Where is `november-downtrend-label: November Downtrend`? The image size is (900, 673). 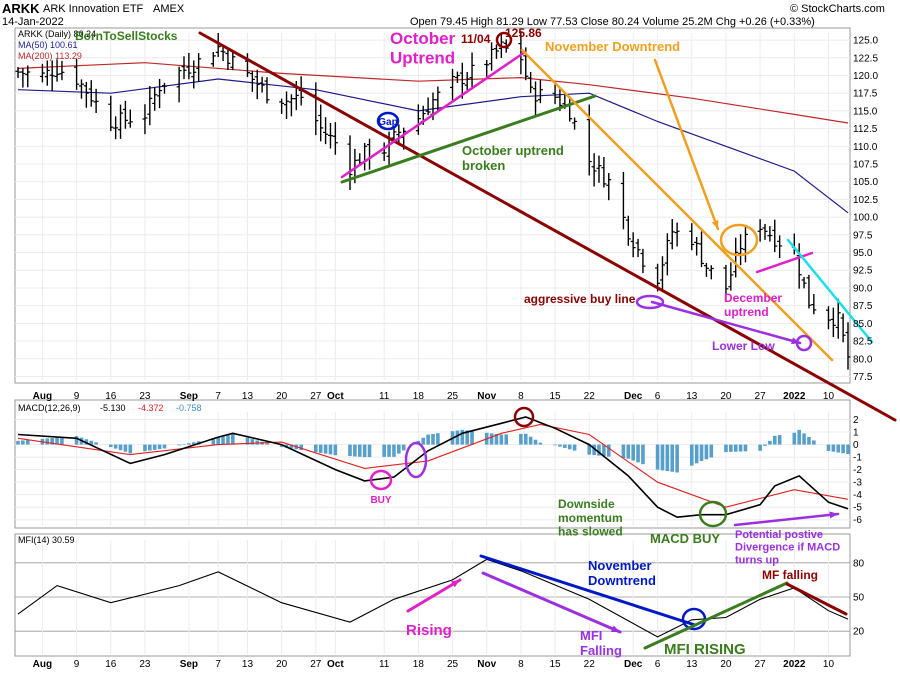 november-downtrend-label: November Downtrend is located at coordinates (612, 46).